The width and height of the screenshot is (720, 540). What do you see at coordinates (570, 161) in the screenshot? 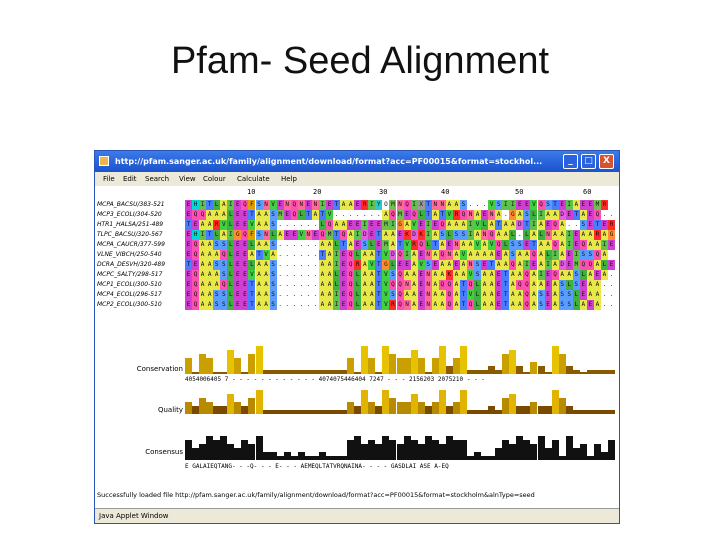
I see `minimize-button: _` at bounding box center [570, 161].